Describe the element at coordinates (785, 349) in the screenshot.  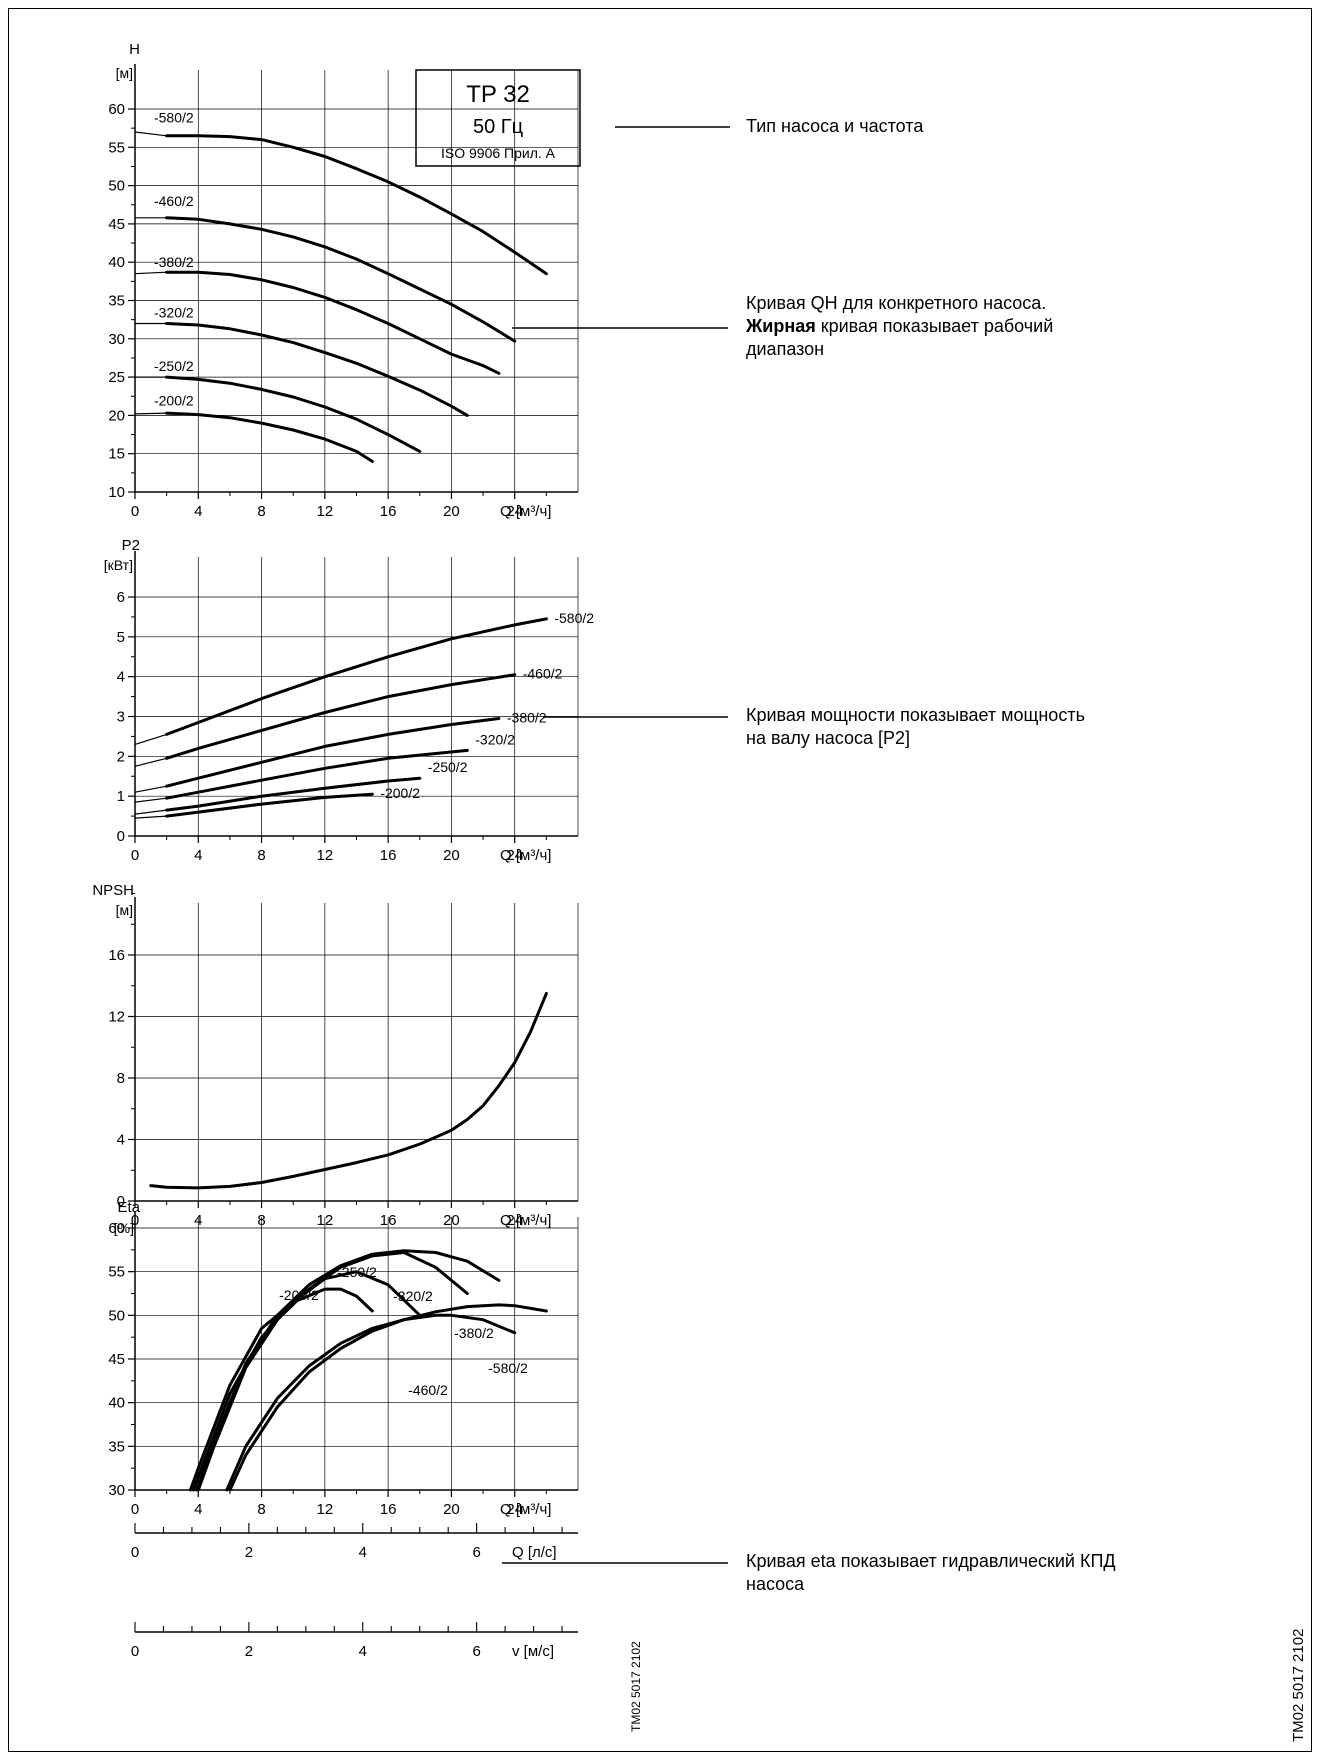
I see `annotation-qh-line3: диапазон` at that location.